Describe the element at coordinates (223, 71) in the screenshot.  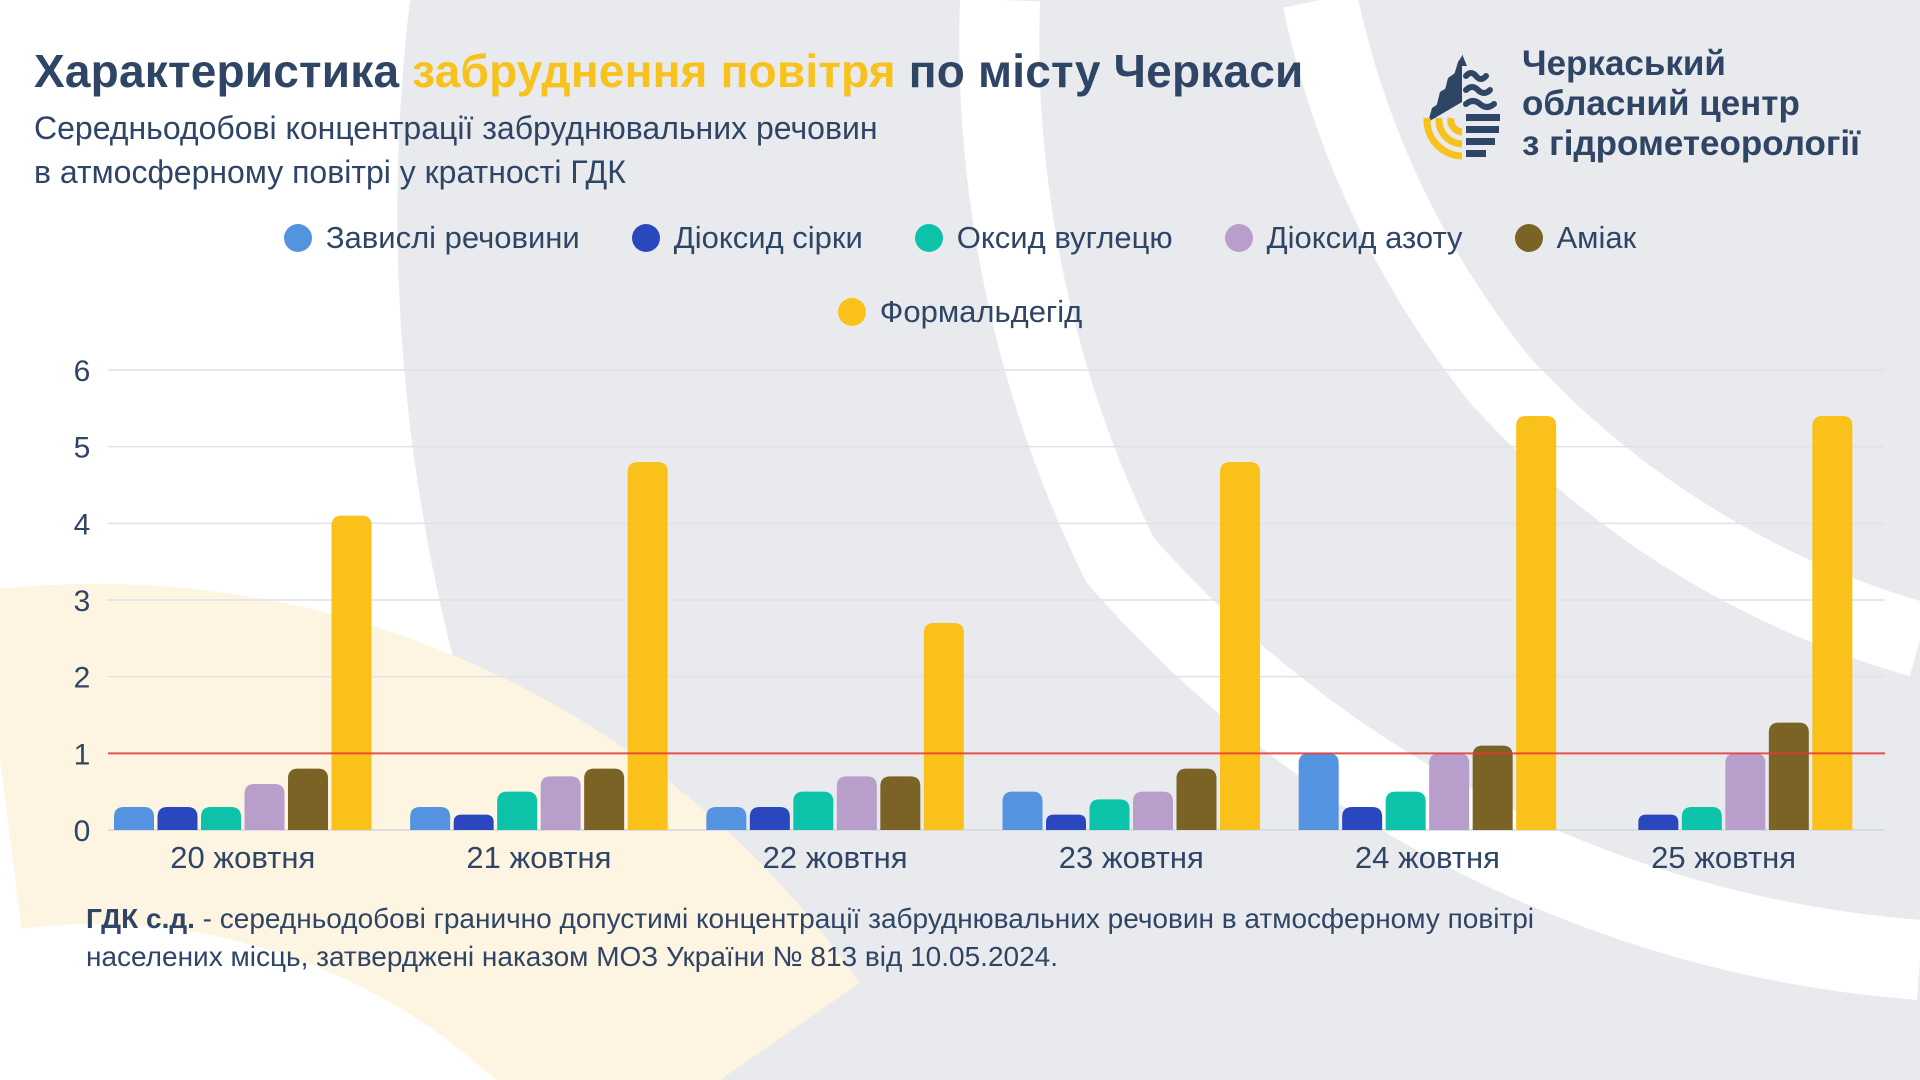
I see `title-text: Характеристика` at that location.